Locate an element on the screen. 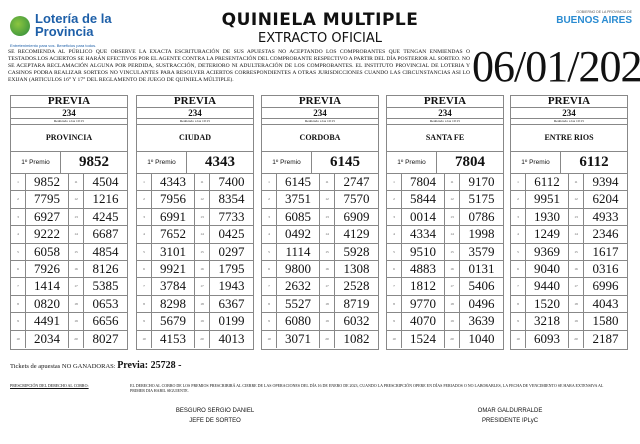 The width and height of the screenshot is (640, 444). result-row: 8 8298 18 6367 is located at coordinates (195, 304).